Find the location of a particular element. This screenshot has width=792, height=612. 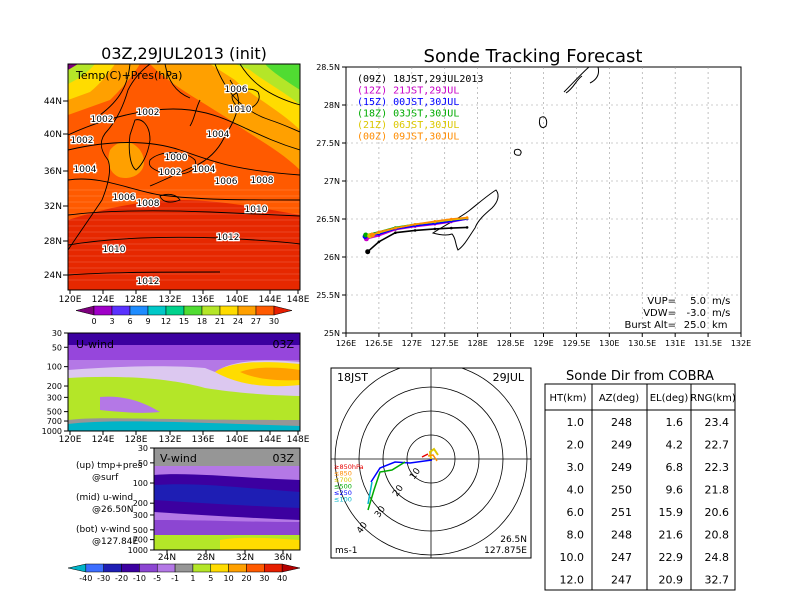

table-cell: 9.6 is located at coordinates (675, 490).